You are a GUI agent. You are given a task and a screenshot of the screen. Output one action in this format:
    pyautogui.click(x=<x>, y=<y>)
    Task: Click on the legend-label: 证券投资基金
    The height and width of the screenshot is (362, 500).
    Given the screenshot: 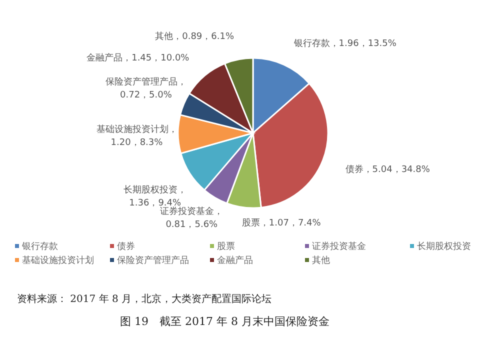 What is the action you would take?
    pyautogui.click(x=339, y=246)
    